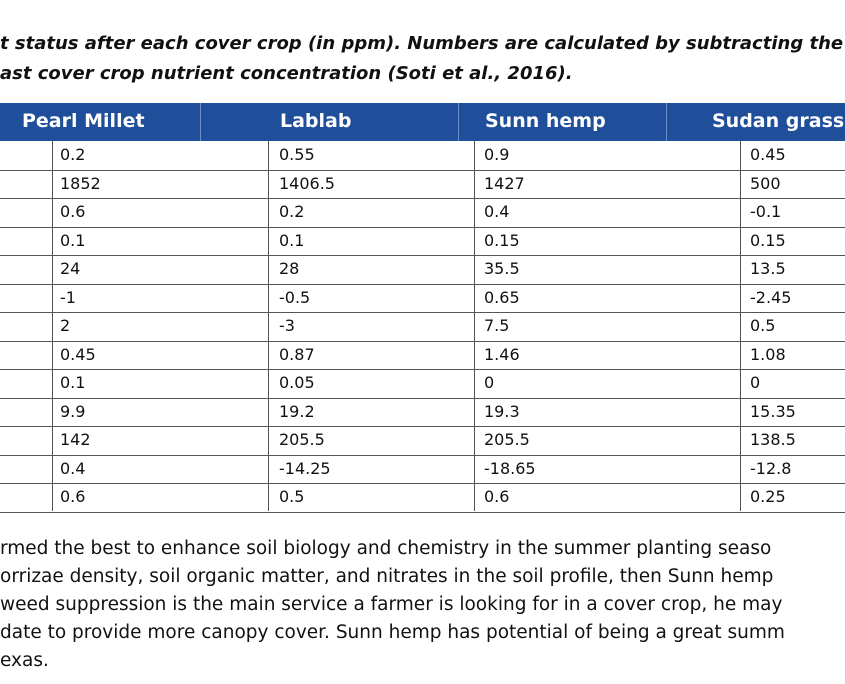  What do you see at coordinates (316, 121) in the screenshot?
I see `column-header: Lablab` at bounding box center [316, 121].